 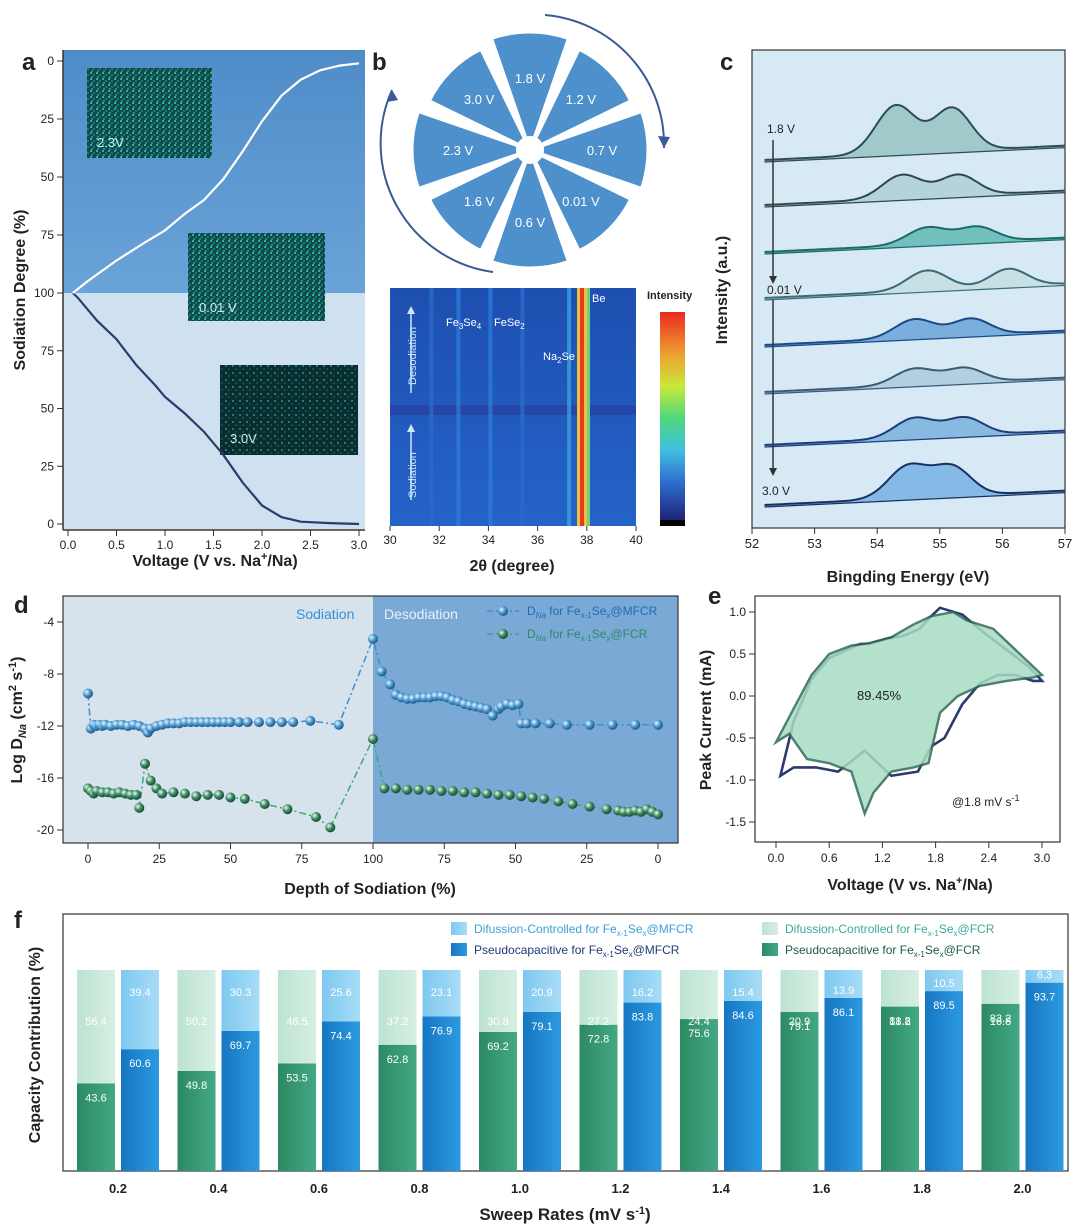 I want to click on petal-label: 0.01 V, so click(x=581, y=201).